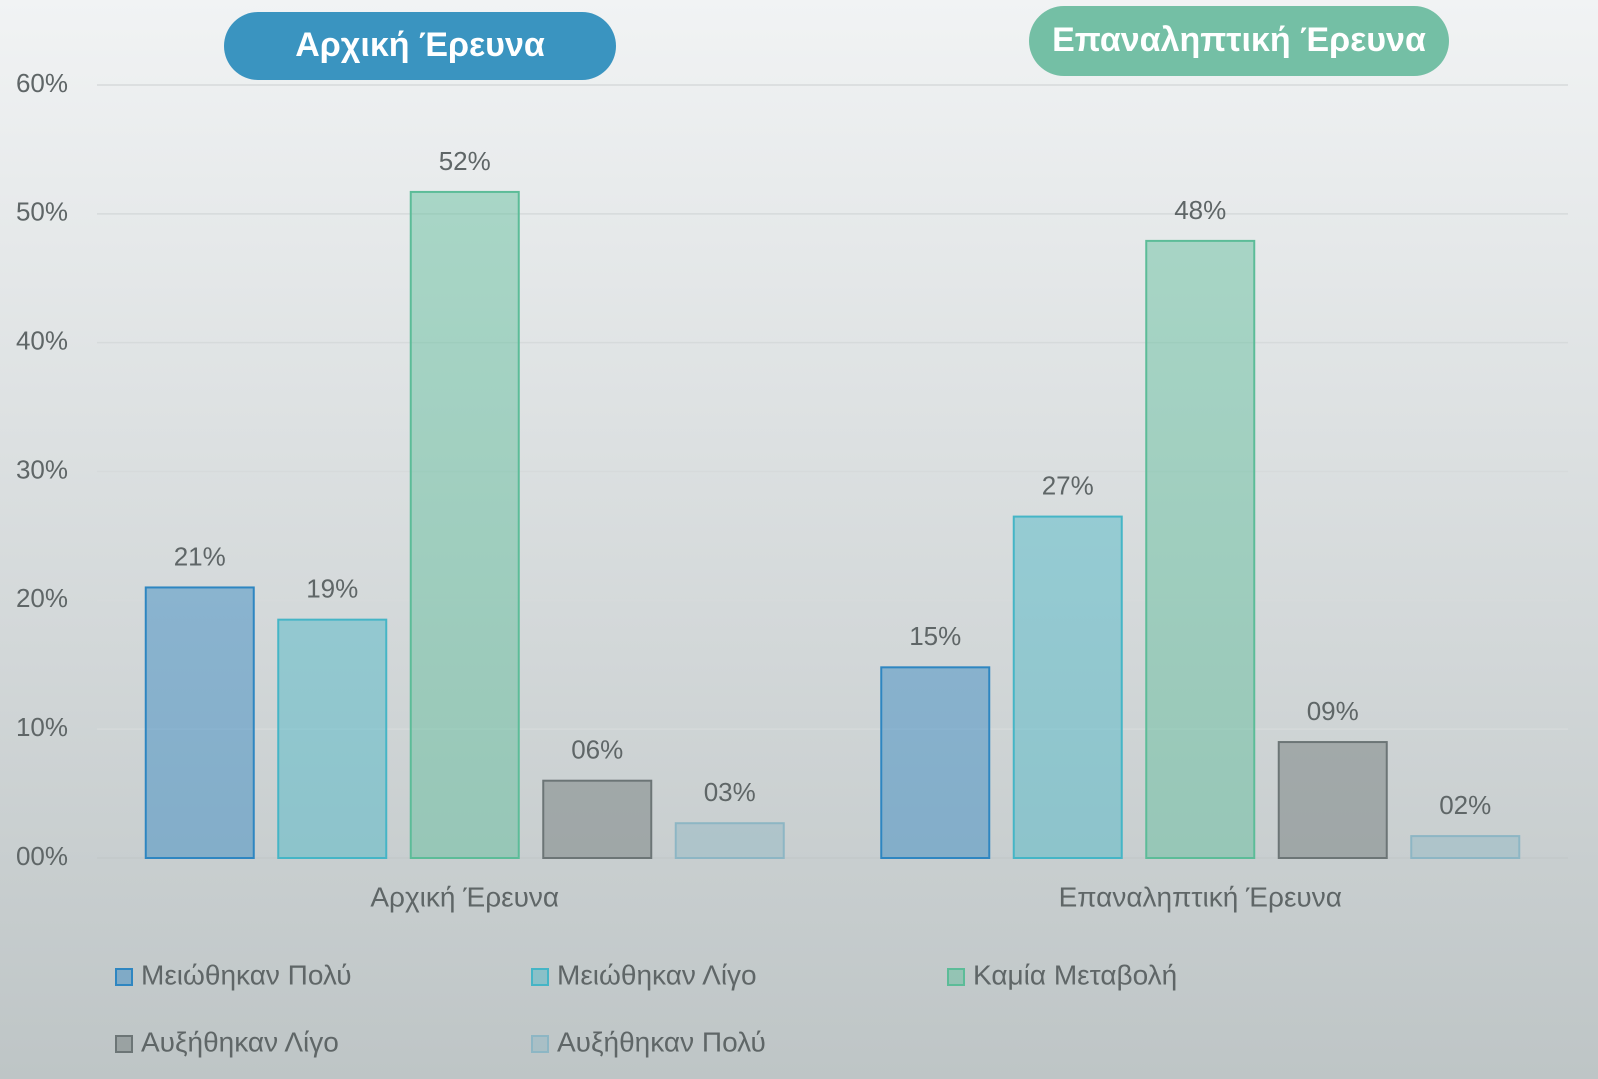 The width and height of the screenshot is (1598, 1079). What do you see at coordinates (1333, 711) in the screenshot?
I see `data-label: 09%` at bounding box center [1333, 711].